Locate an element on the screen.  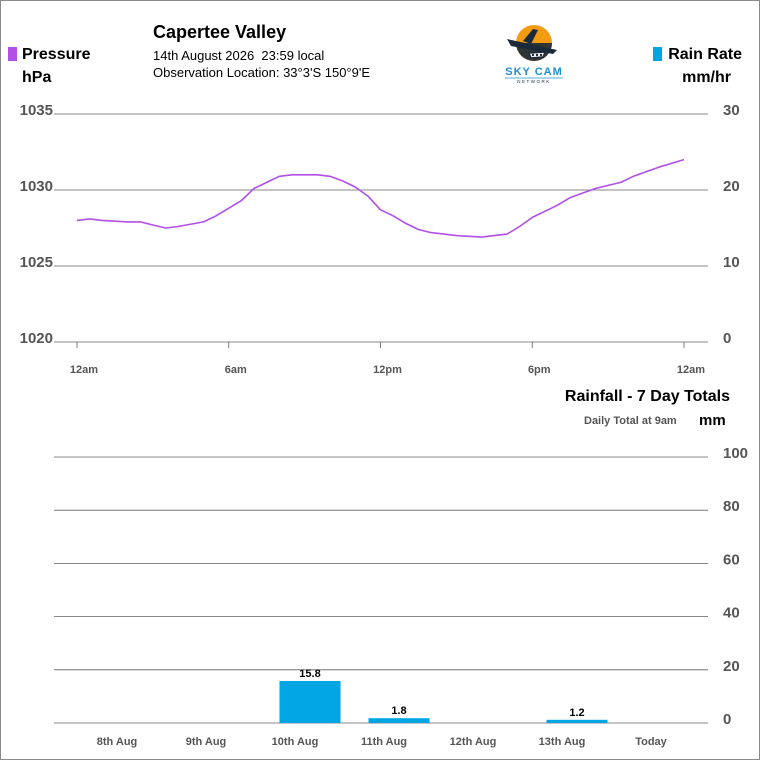
rainfall-unit-label: mm is located at coordinates (712, 420).